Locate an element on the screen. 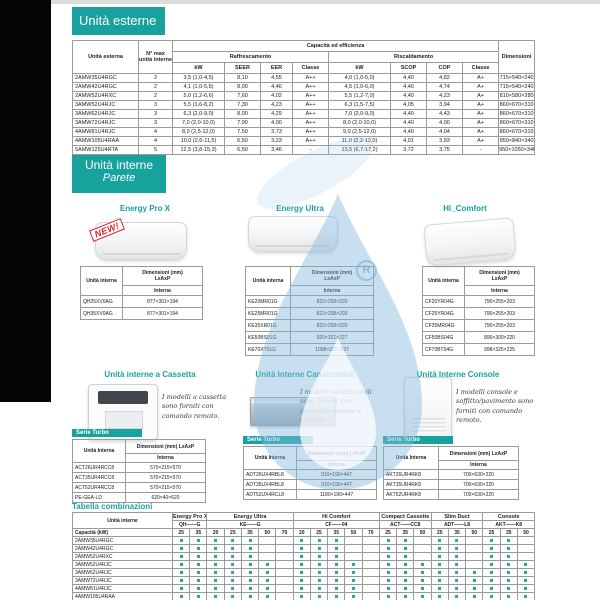  col-header-max-units: N° max unità interne is located at coordinates (155, 57).